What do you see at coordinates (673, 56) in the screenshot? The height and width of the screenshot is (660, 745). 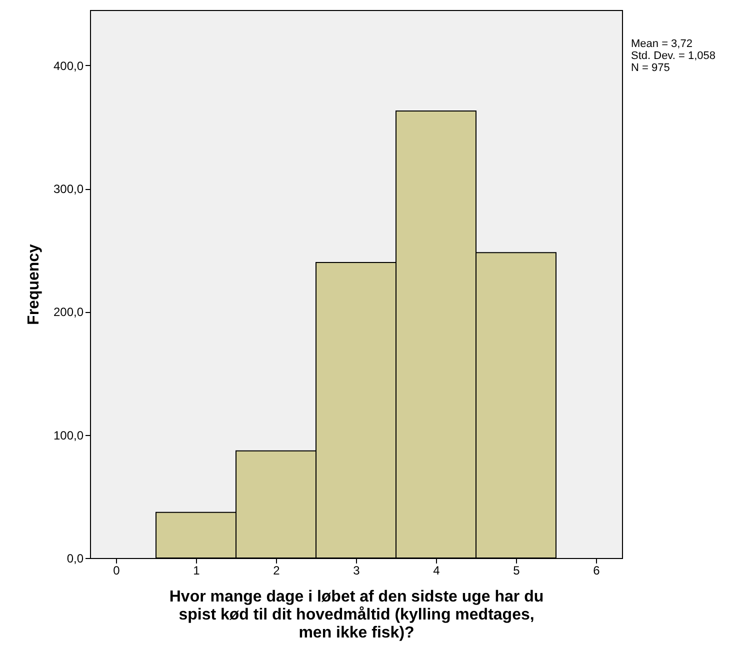 I see `text: Std. Dev. = 1,058` at bounding box center [673, 56].